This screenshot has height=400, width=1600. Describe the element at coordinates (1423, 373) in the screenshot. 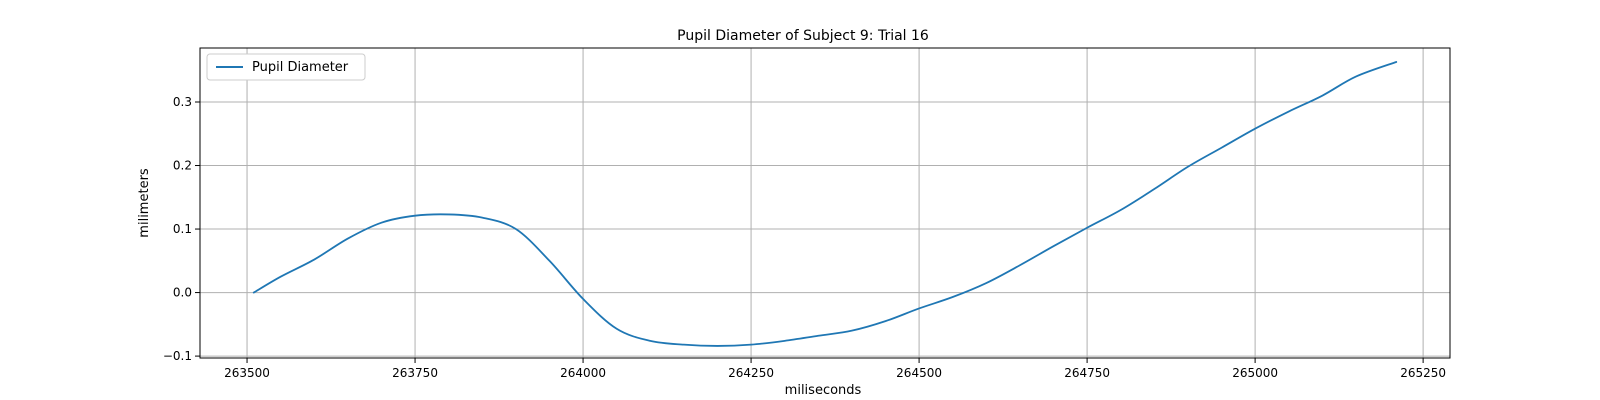

I see `x-tick-label-7: 265250` at that location.